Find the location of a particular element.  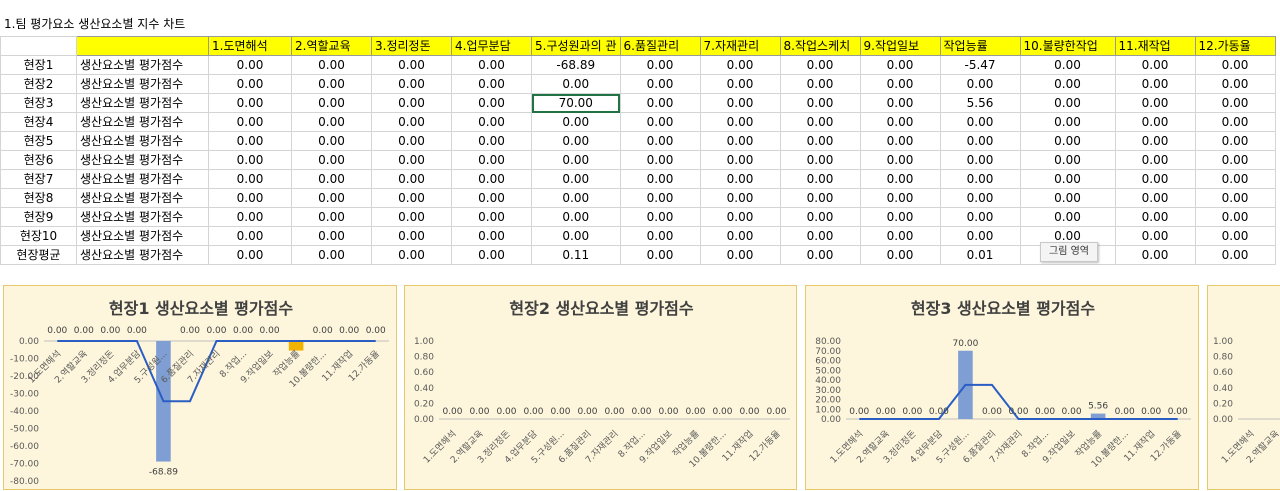

header-cell: 11.재작업 is located at coordinates (1155, 46).